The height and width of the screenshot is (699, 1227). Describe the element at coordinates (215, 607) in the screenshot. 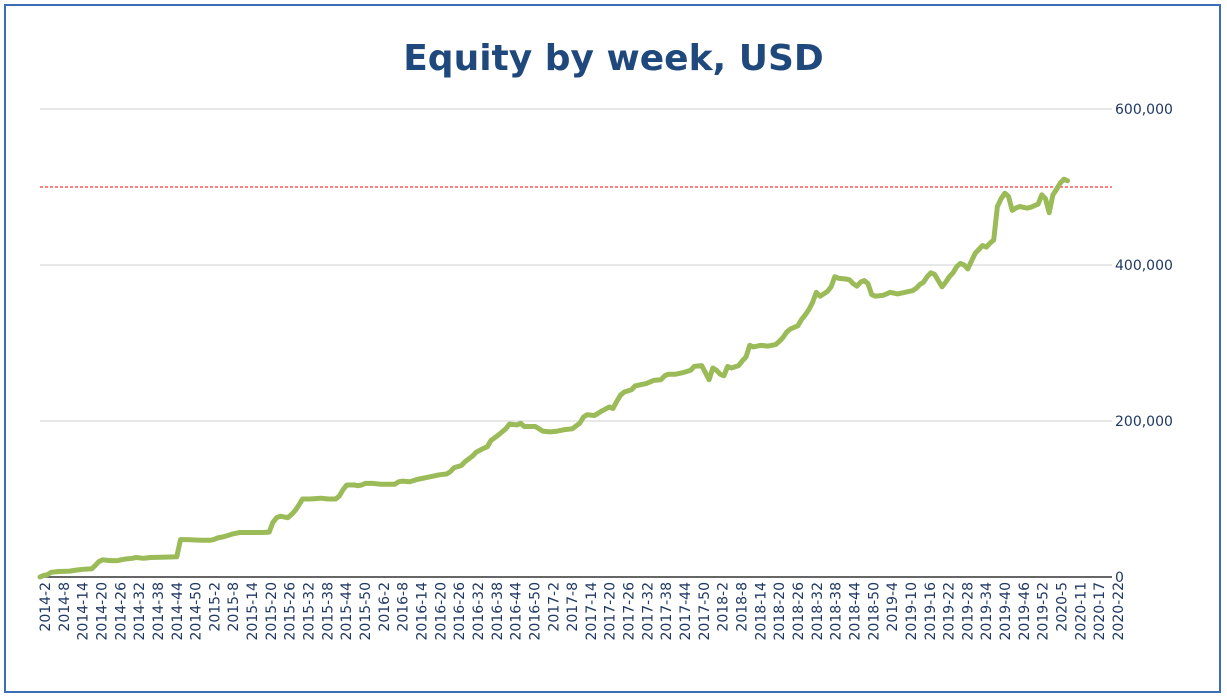

I see `x-tick-label: 2015-2` at that location.